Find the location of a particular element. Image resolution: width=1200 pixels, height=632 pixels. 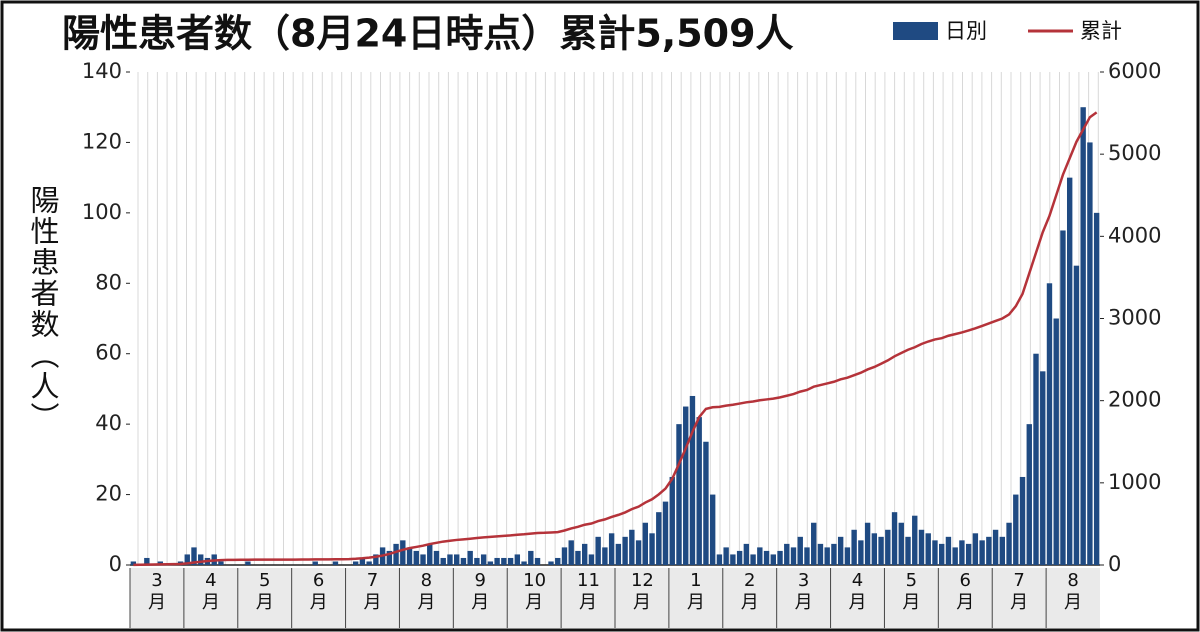

chart-title: 陽性患者数（8月24日時点）累計5,509人 is located at coordinates (428, 34).